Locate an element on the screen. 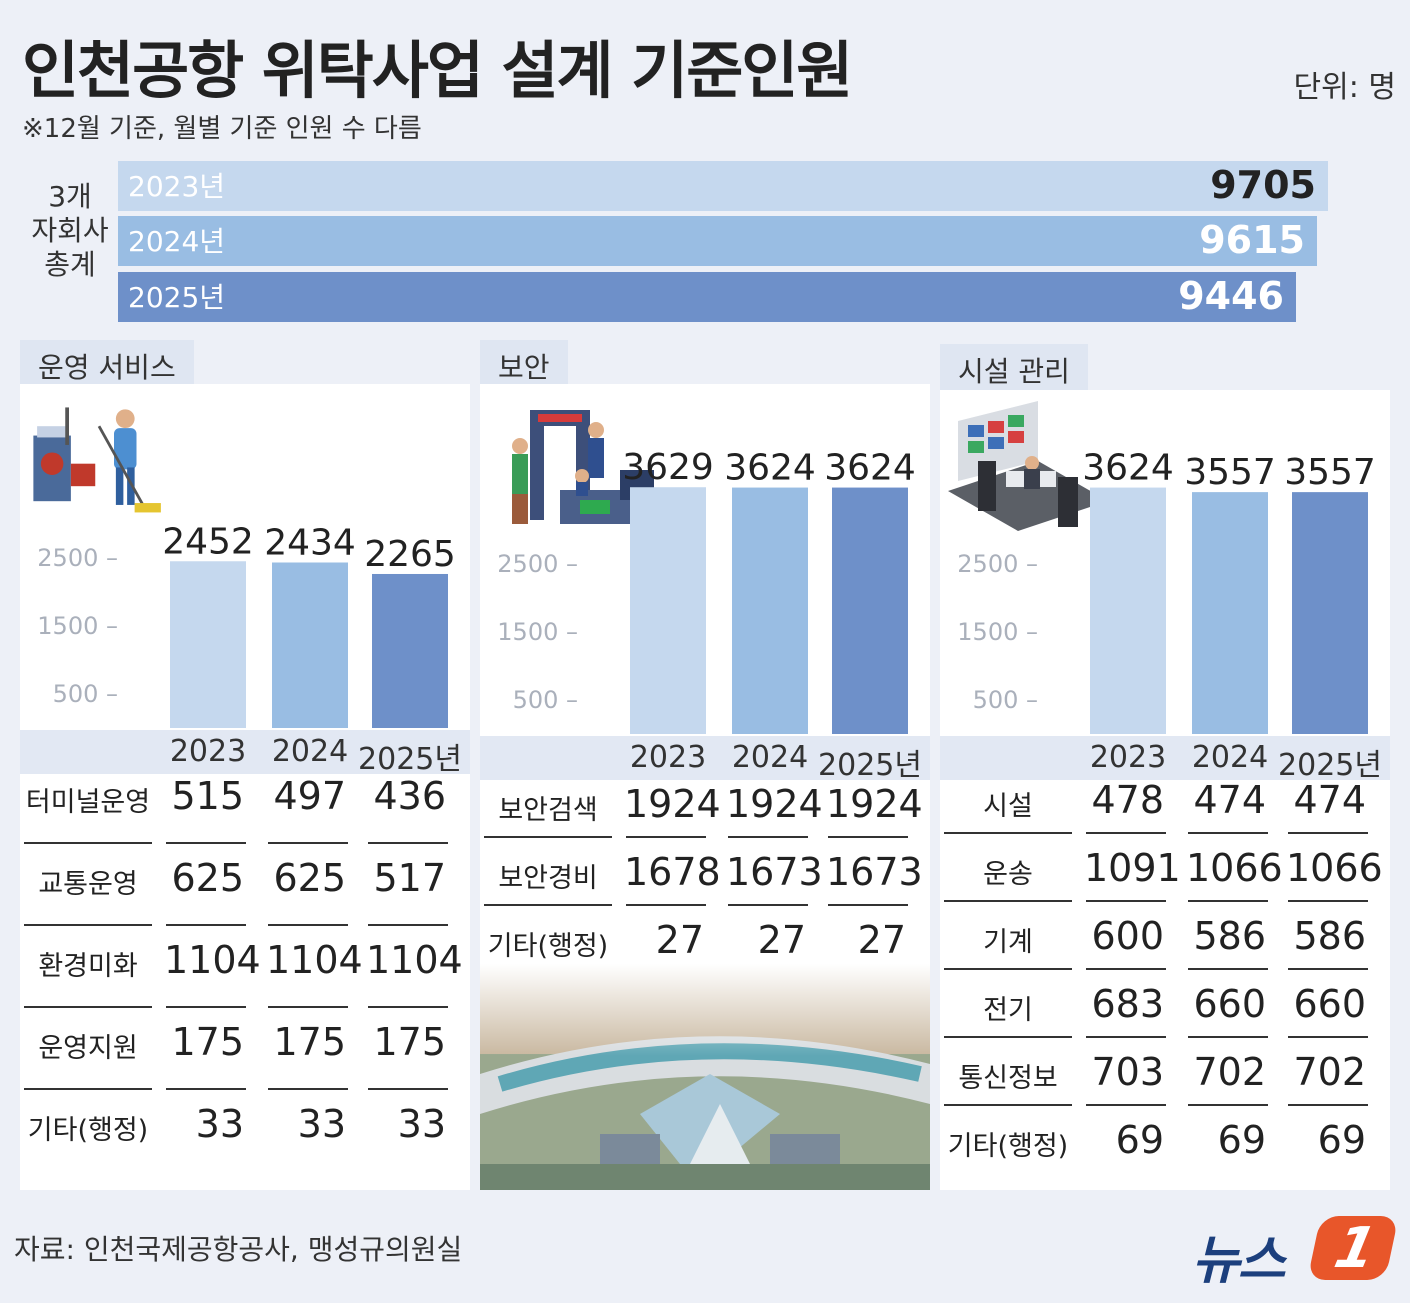 Image resolution: width=1410 pixels, height=1303 pixels. row-label: 운영지원 is located at coordinates (88, 1048).